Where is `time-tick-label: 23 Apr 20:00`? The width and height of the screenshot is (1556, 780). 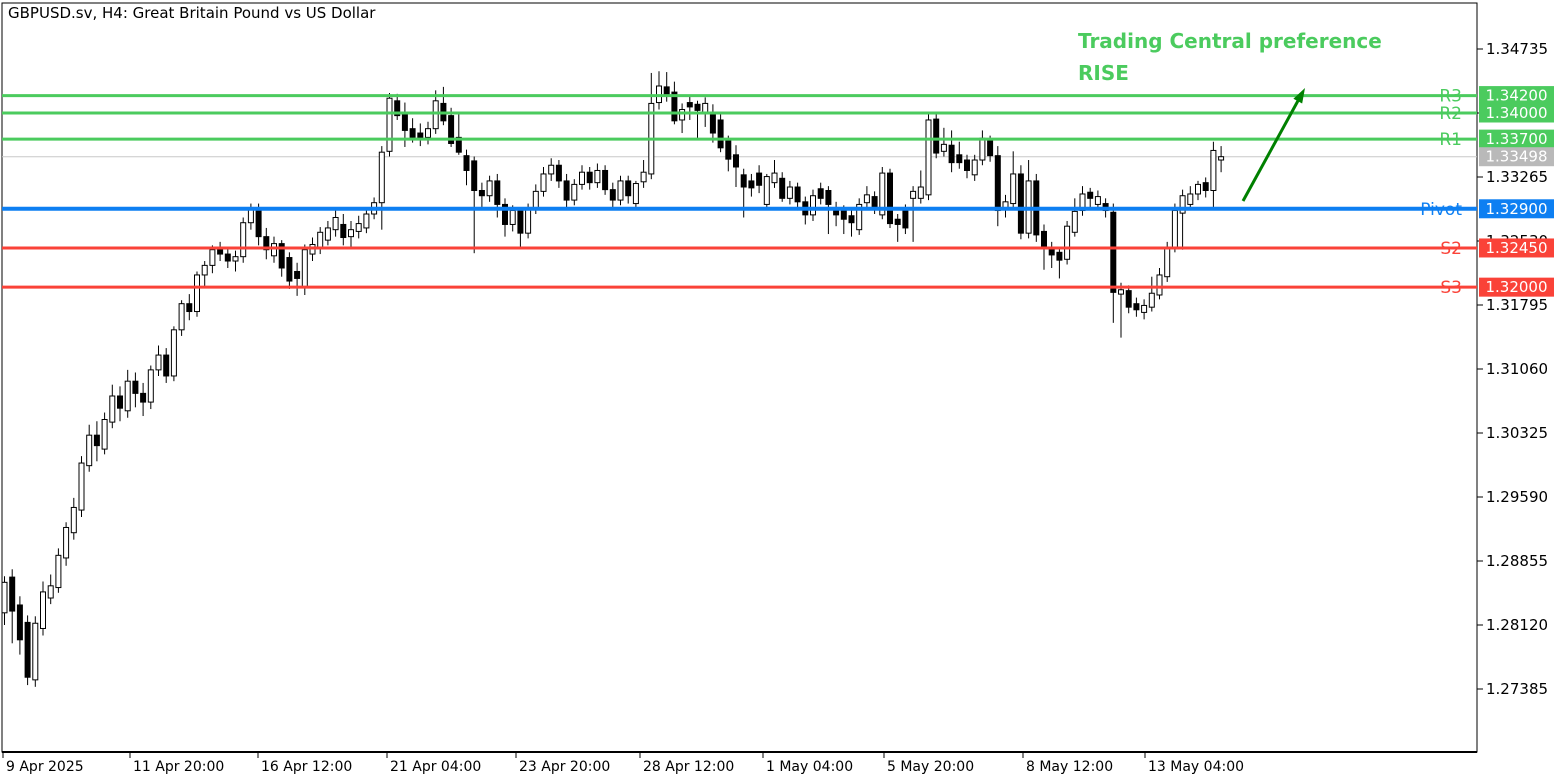 time-tick-label: 23 Apr 20:00 is located at coordinates (564, 767).